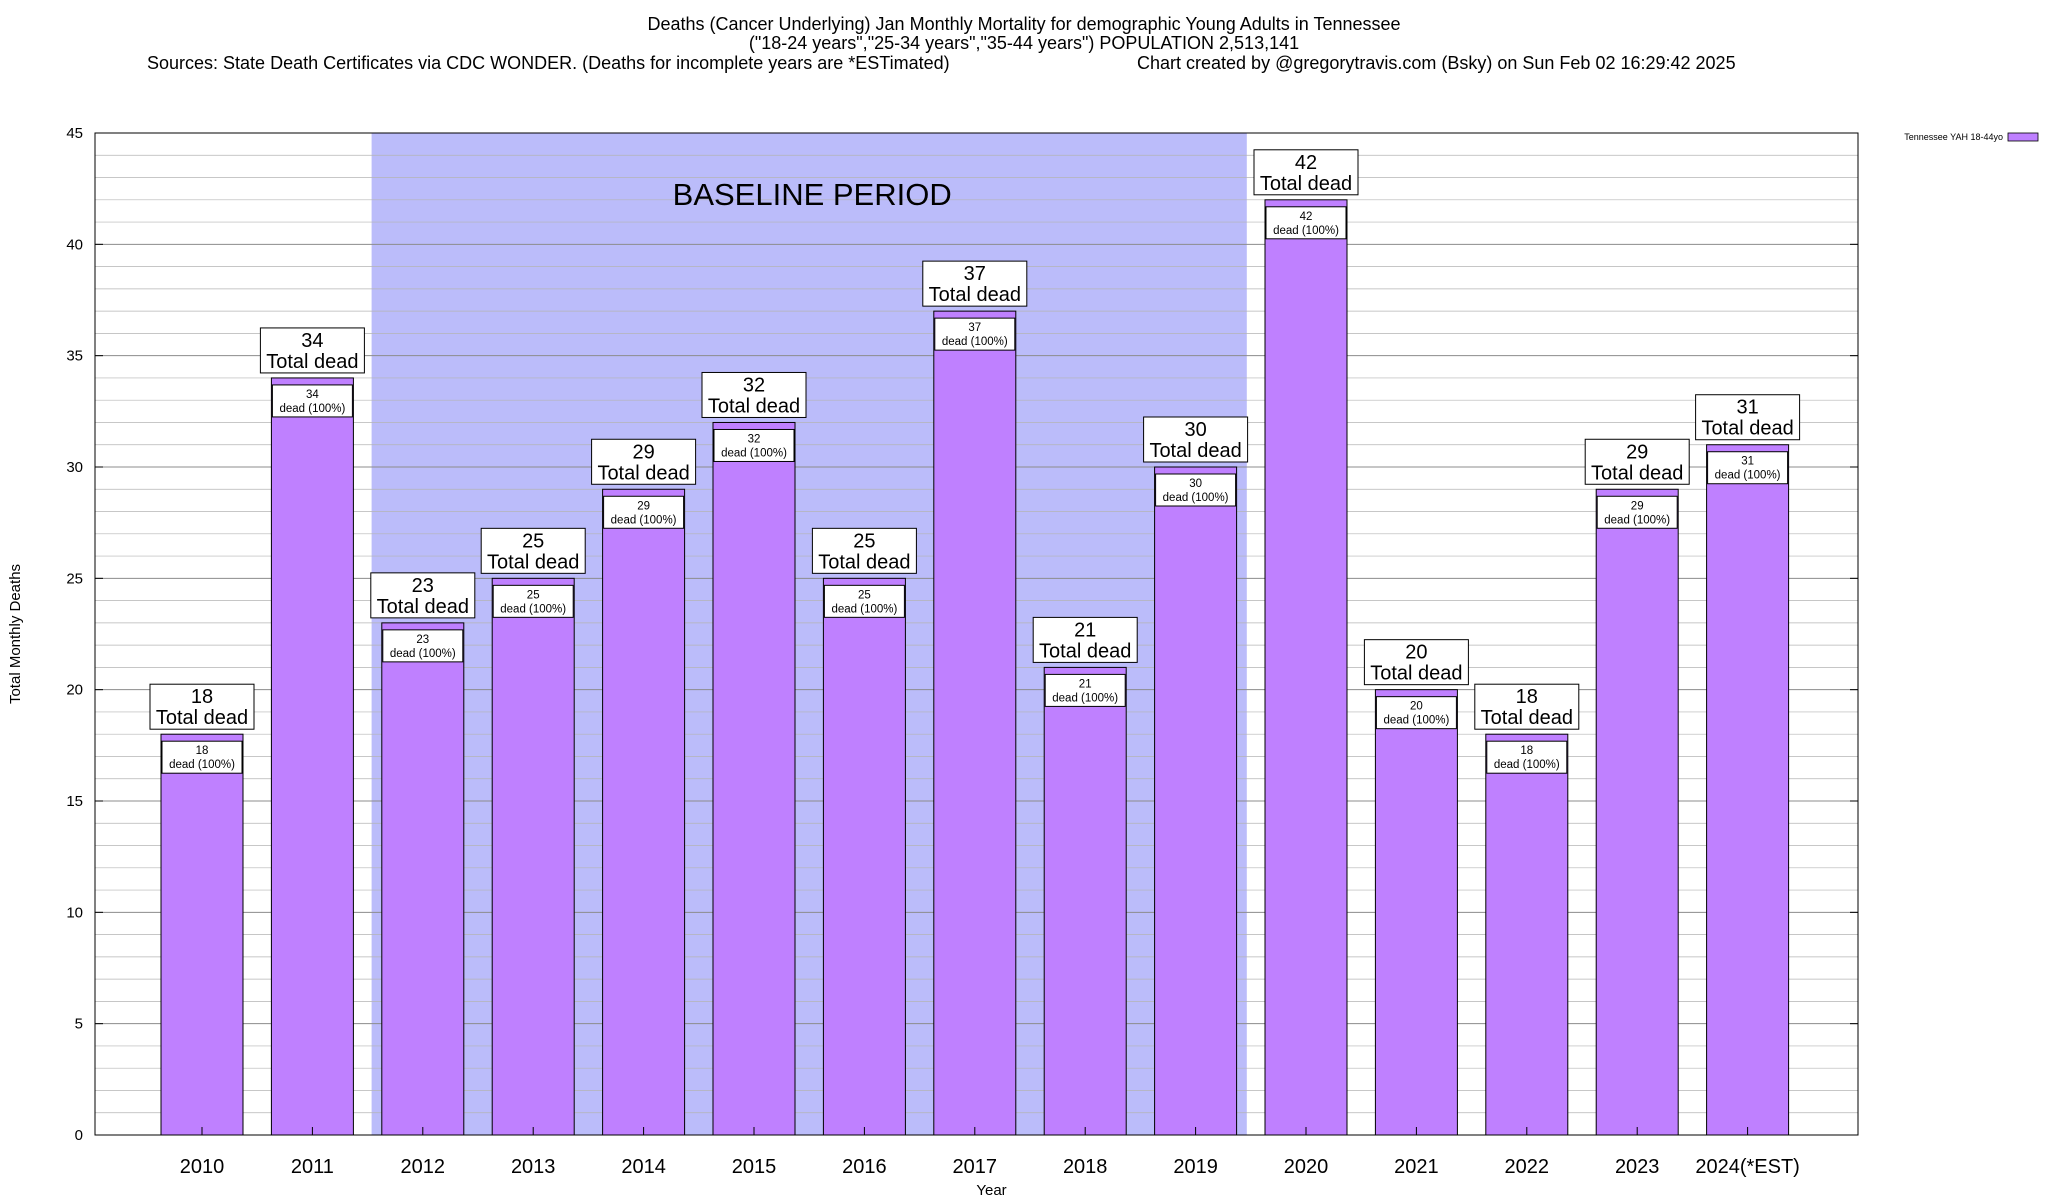 Image resolution: width=2048 pixels, height=1200 pixels. I want to click on x-tick-label: 2015, so click(754, 1167).